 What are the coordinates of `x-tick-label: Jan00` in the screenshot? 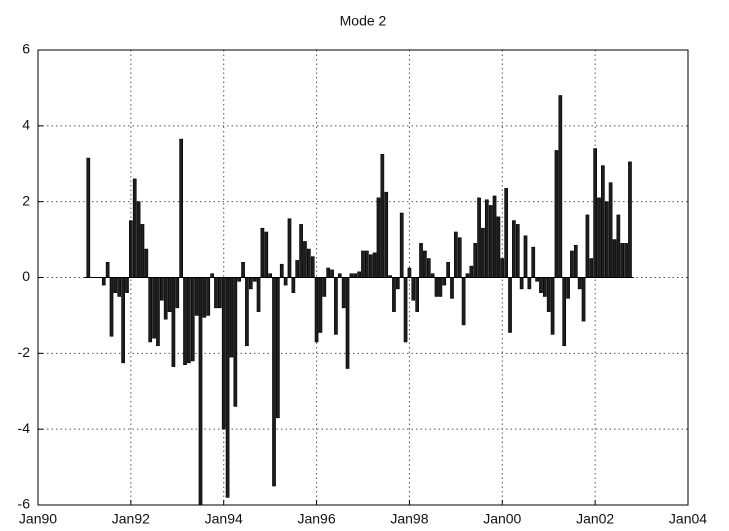 It's located at (502, 519).